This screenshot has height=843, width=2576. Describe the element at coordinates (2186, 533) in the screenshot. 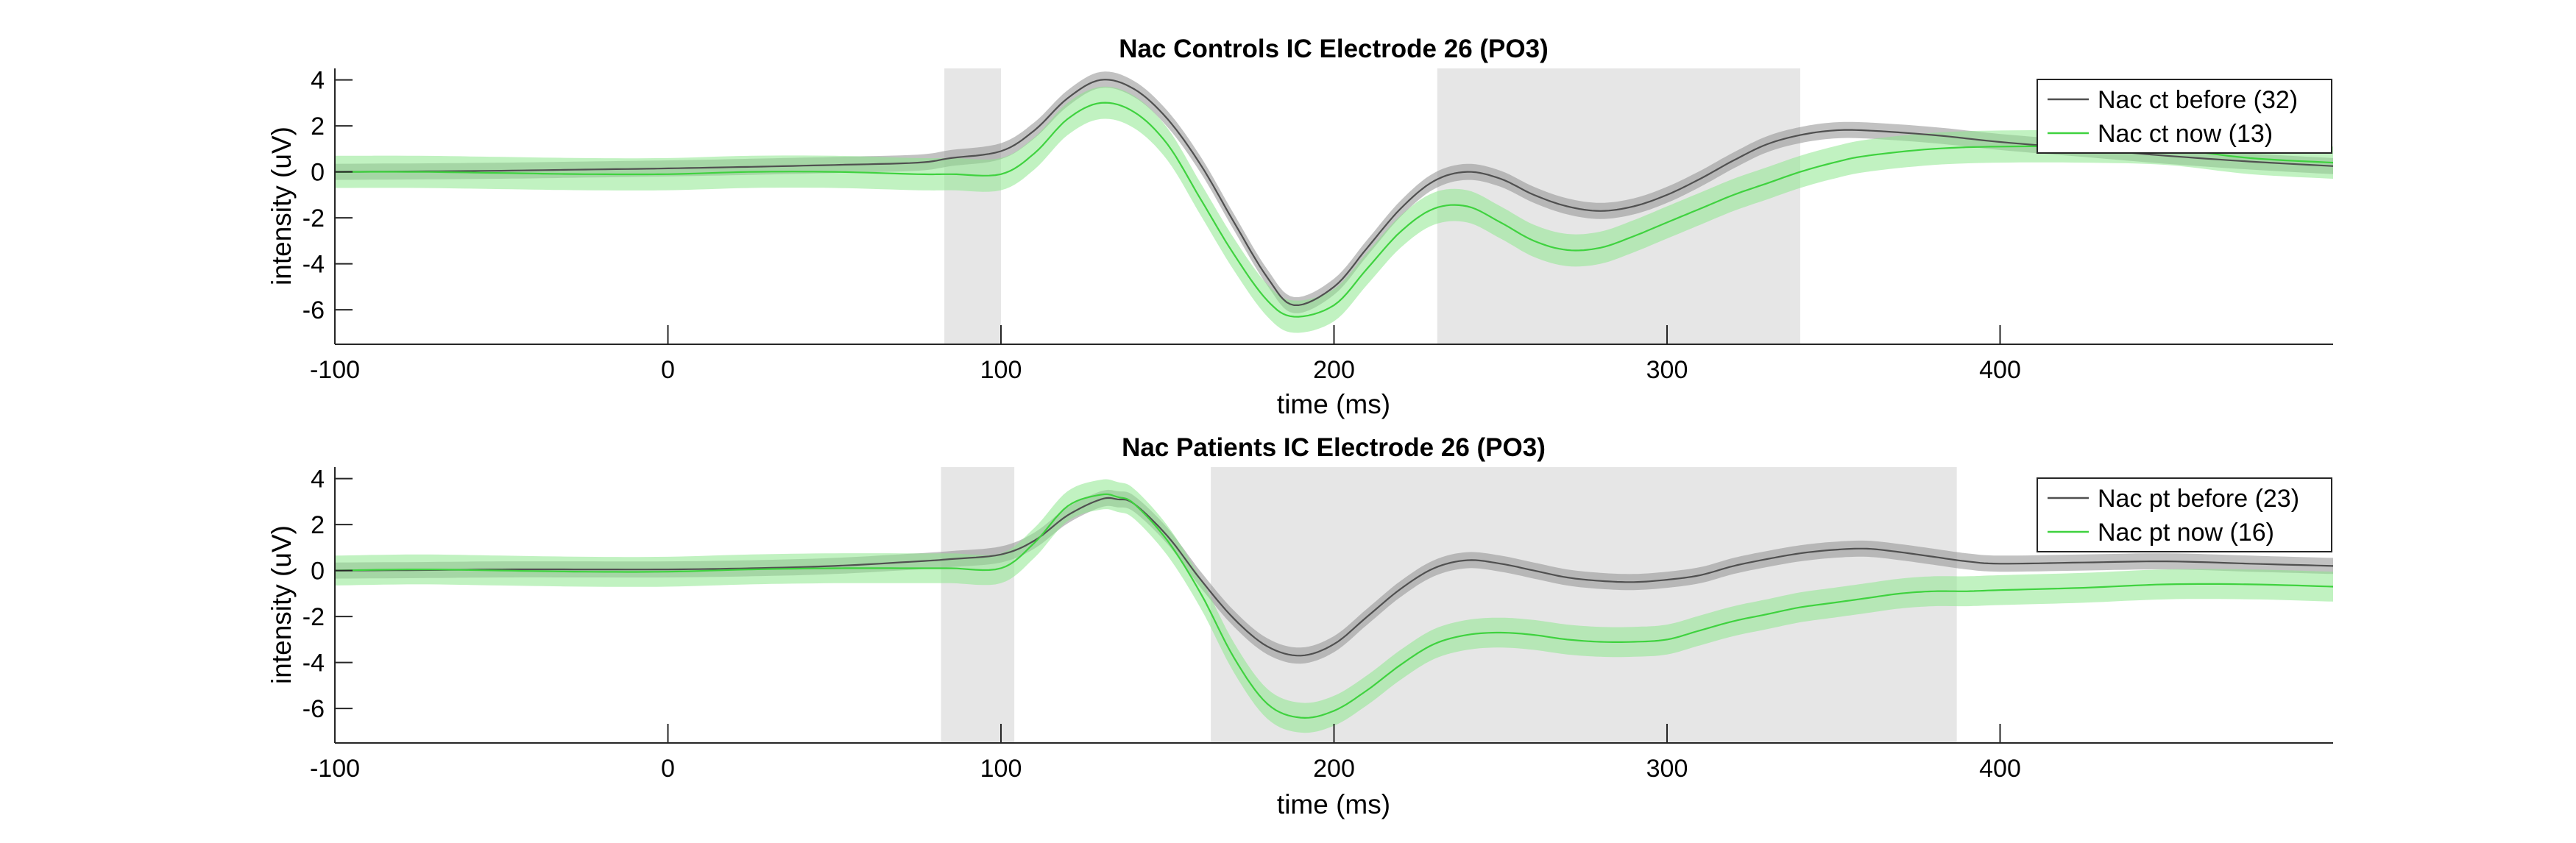

I see `legend-label-now: Nac pt now (16)` at that location.